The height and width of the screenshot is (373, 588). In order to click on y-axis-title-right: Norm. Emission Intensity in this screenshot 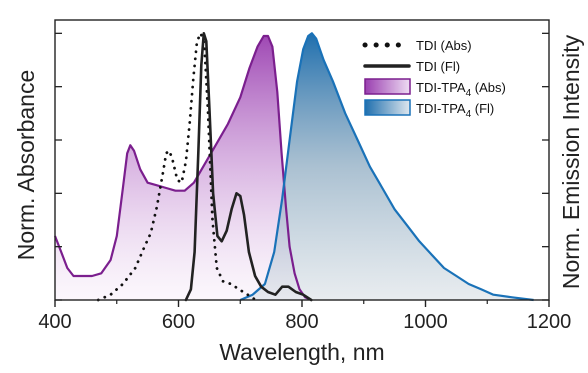, I will do `click(571, 161)`.